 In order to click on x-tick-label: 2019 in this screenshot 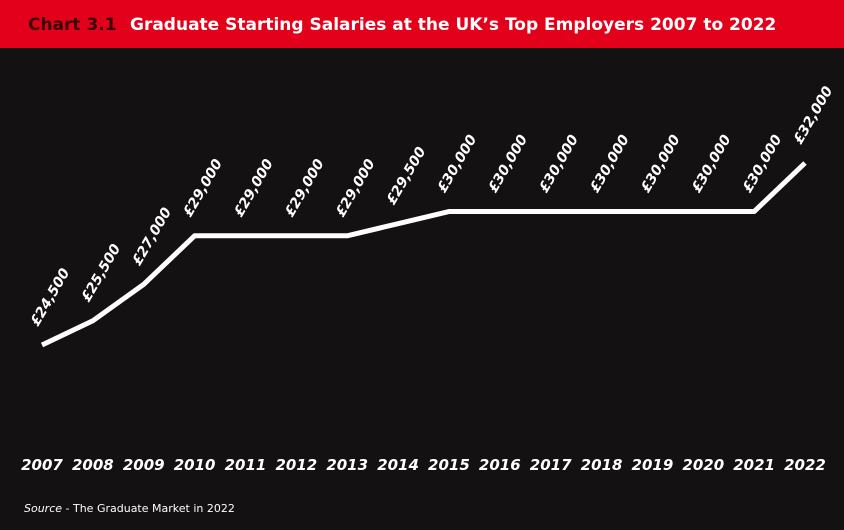, I will do `click(653, 465)`.